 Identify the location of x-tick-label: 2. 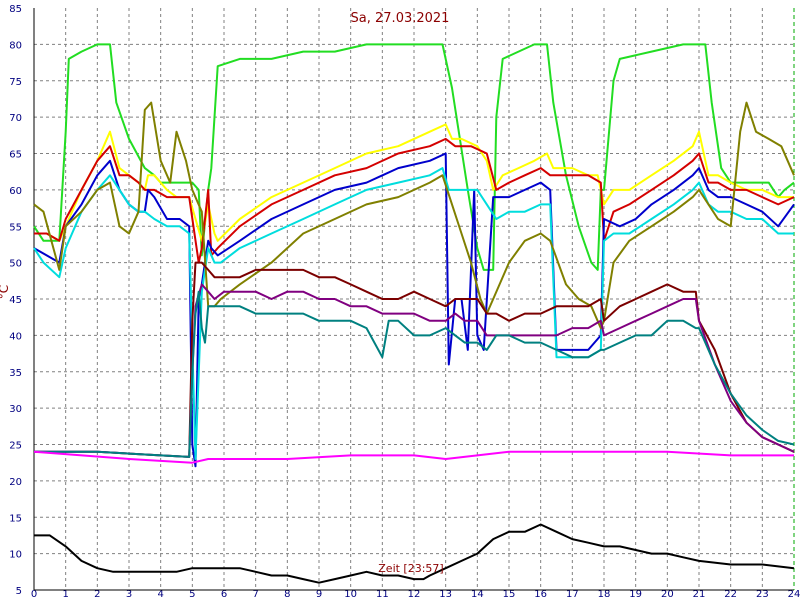
(97, 594).